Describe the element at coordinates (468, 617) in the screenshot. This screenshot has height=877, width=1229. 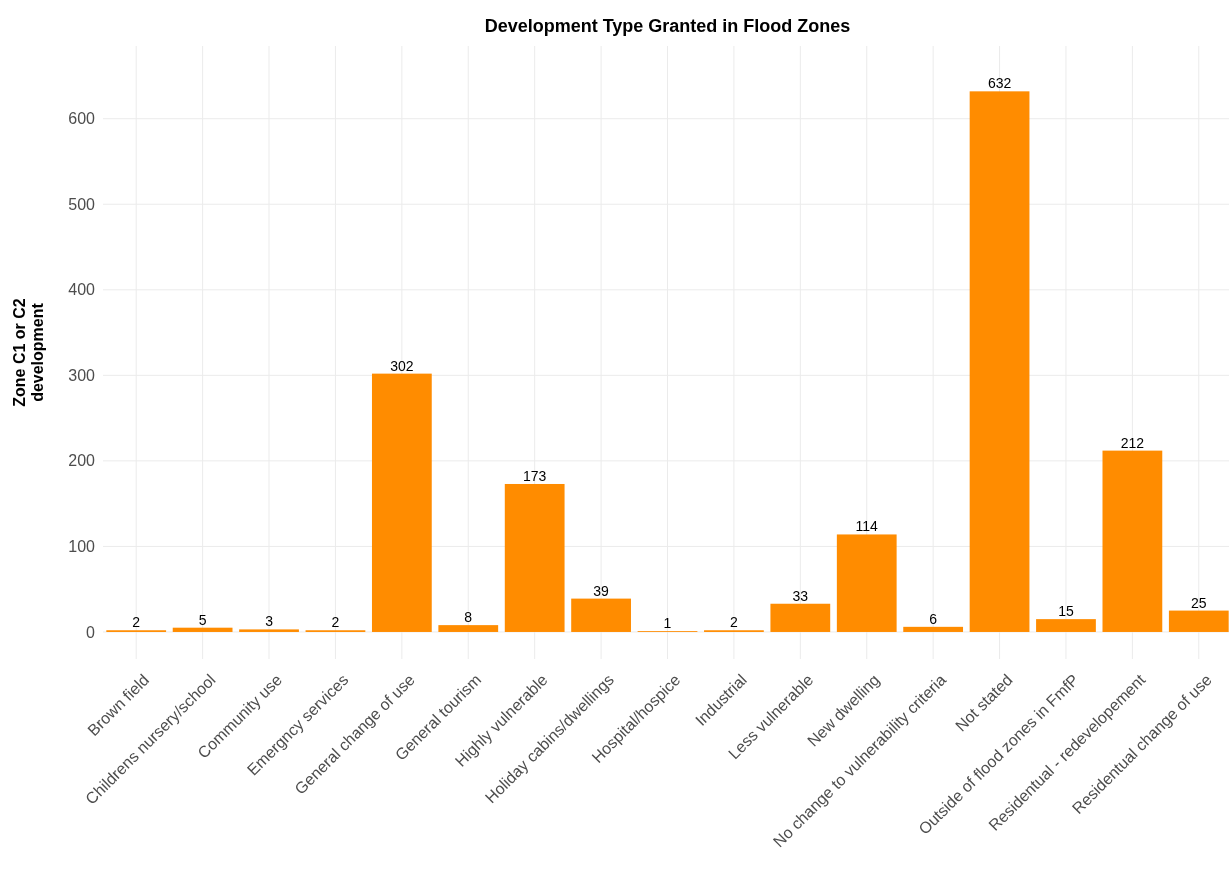
I see `data-label: 8` at that location.